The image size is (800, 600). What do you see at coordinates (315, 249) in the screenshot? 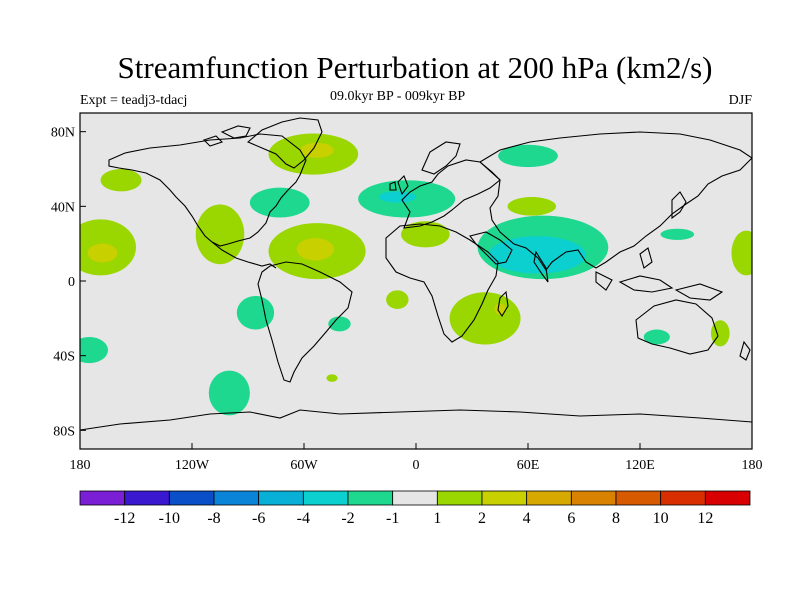
I see `anomaly-region-caribbean-core` at bounding box center [315, 249].